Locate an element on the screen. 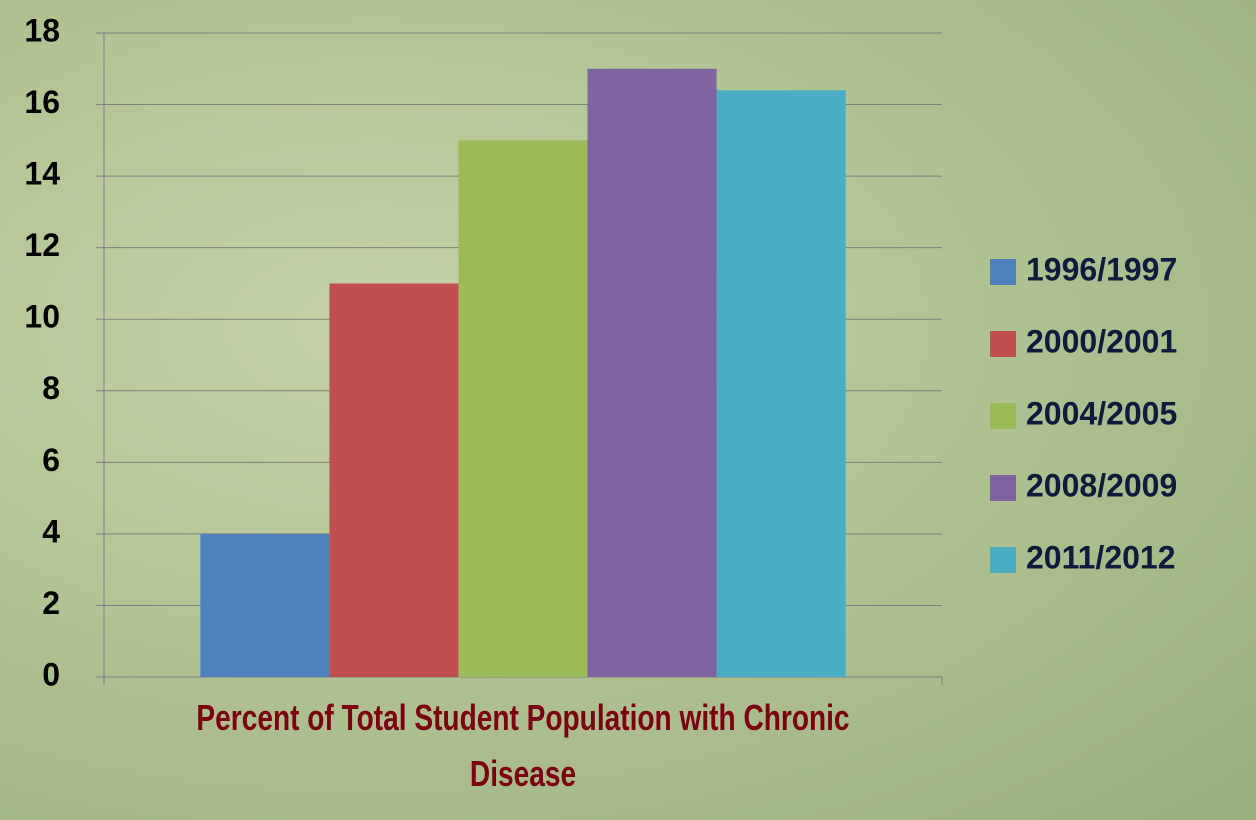  y-tick-label: 6 is located at coordinates (51, 460).